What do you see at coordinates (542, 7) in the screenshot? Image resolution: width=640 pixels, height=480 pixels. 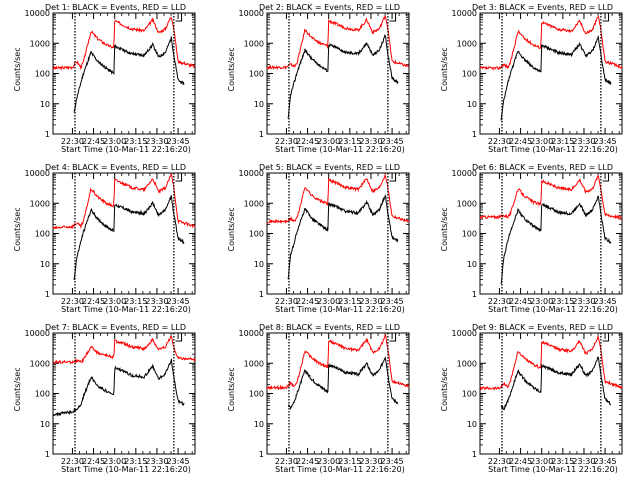 I see `panel-title: Det 3: BLACK = Events, RED = LLD` at bounding box center [542, 7].